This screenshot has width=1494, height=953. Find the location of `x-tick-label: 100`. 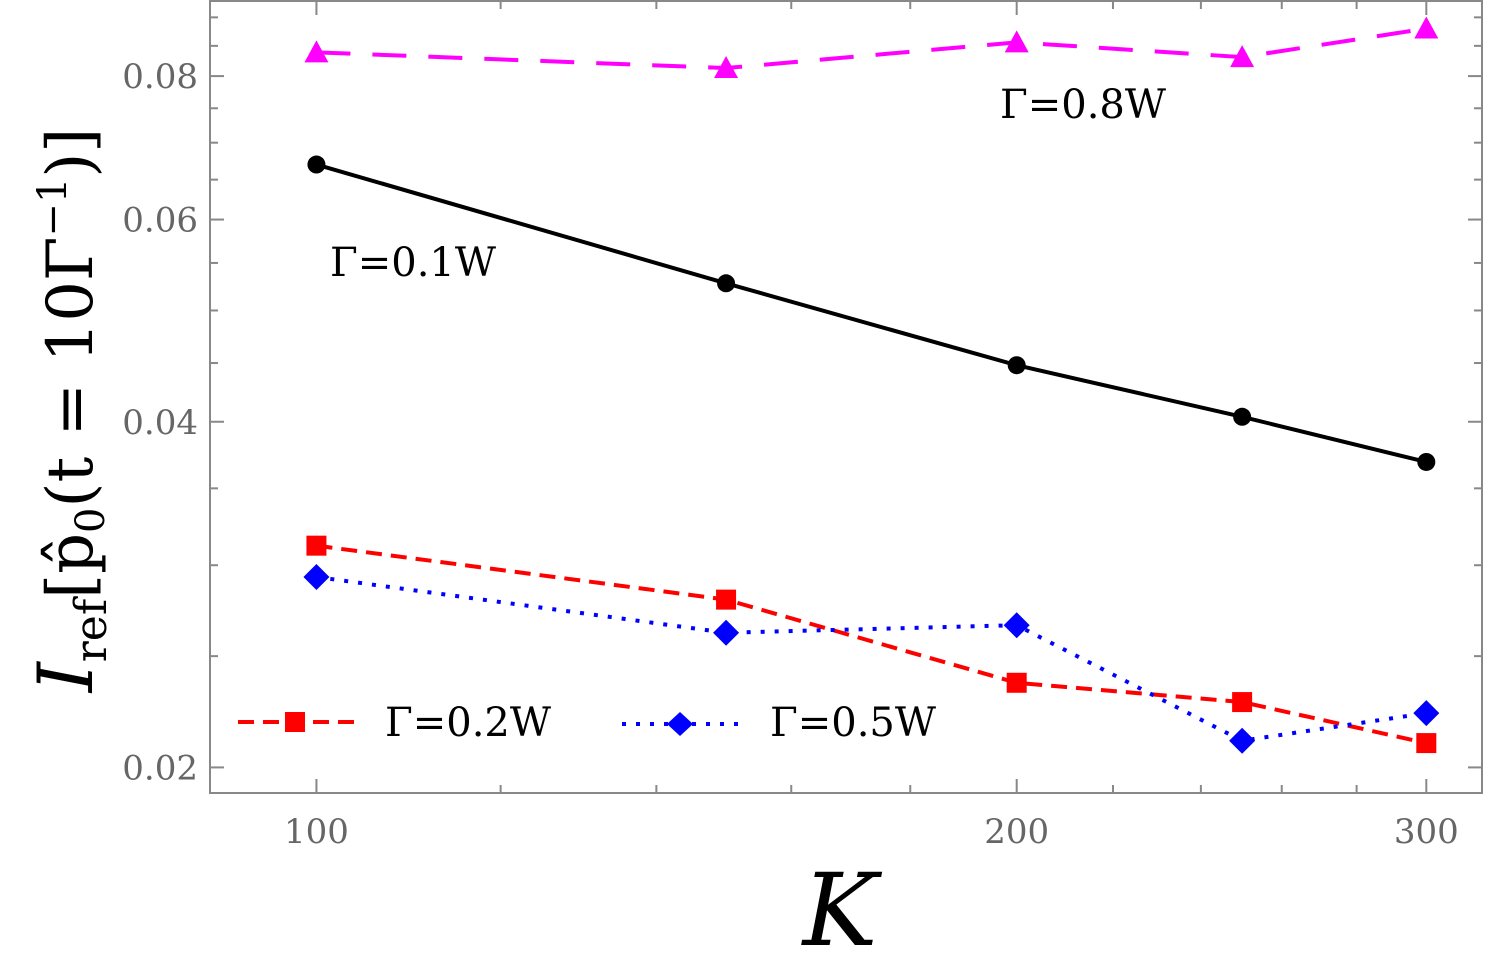

x-tick-label: 100 is located at coordinates (316, 832).